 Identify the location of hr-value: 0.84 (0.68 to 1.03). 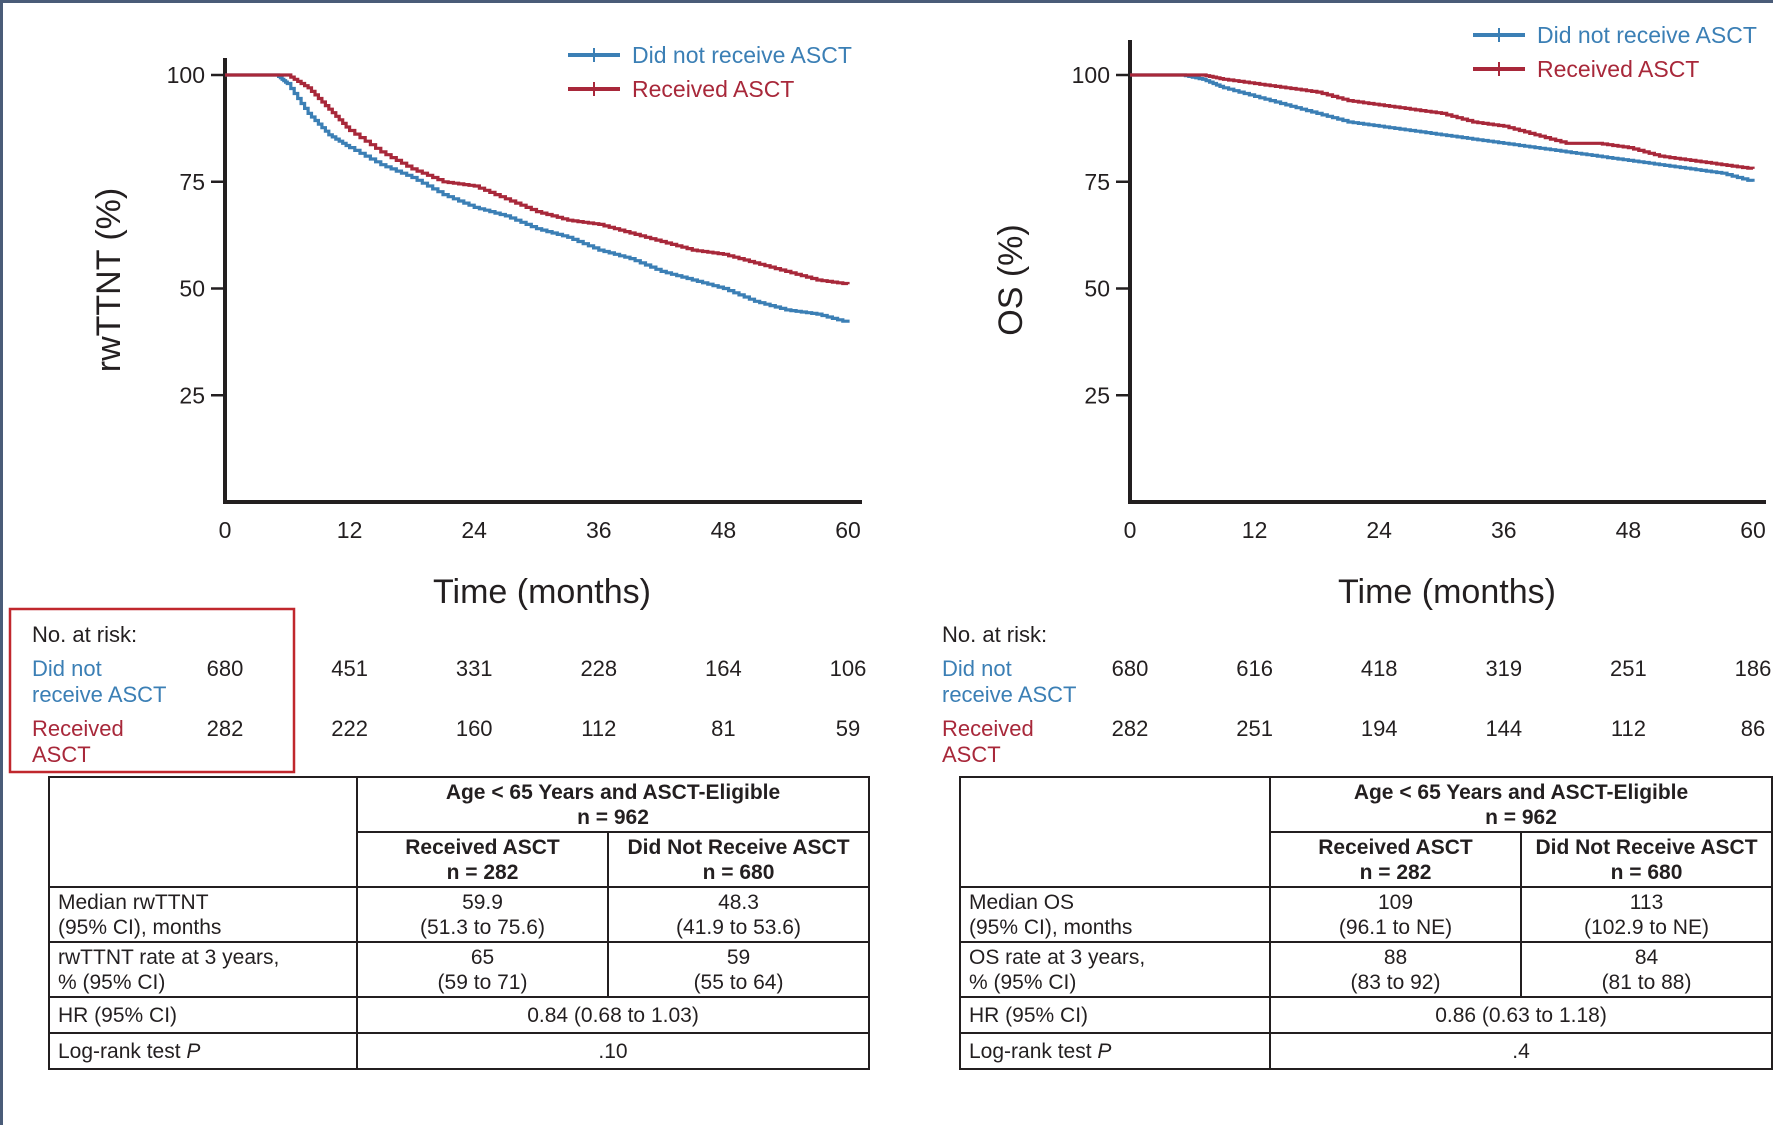
(613, 1015).